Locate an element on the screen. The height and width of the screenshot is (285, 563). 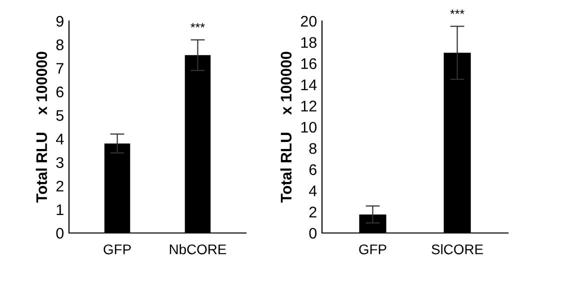
y-tick-label: 3 is located at coordinates (60, 162).